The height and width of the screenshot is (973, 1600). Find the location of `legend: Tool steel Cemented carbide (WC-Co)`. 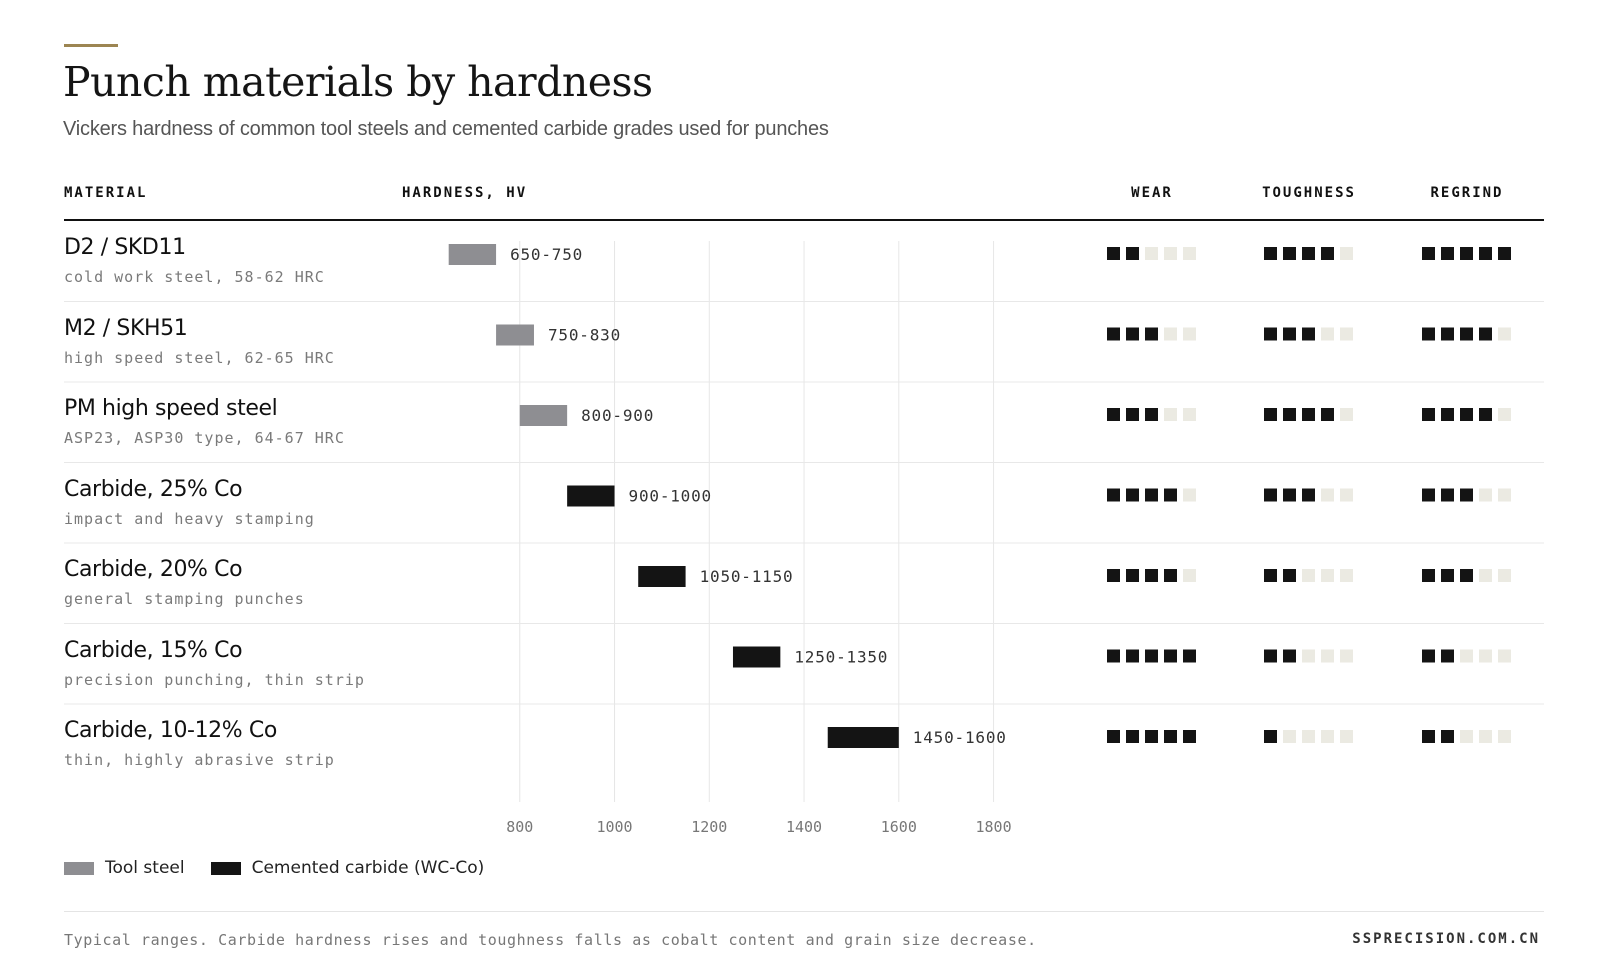

legend: Tool steel Cemented carbide (WC-Co) is located at coordinates (287, 868).